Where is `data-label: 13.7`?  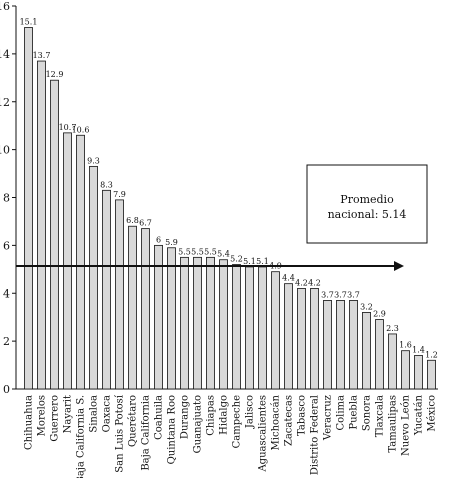
data-label: 13.7 is located at coordinates (42, 55).